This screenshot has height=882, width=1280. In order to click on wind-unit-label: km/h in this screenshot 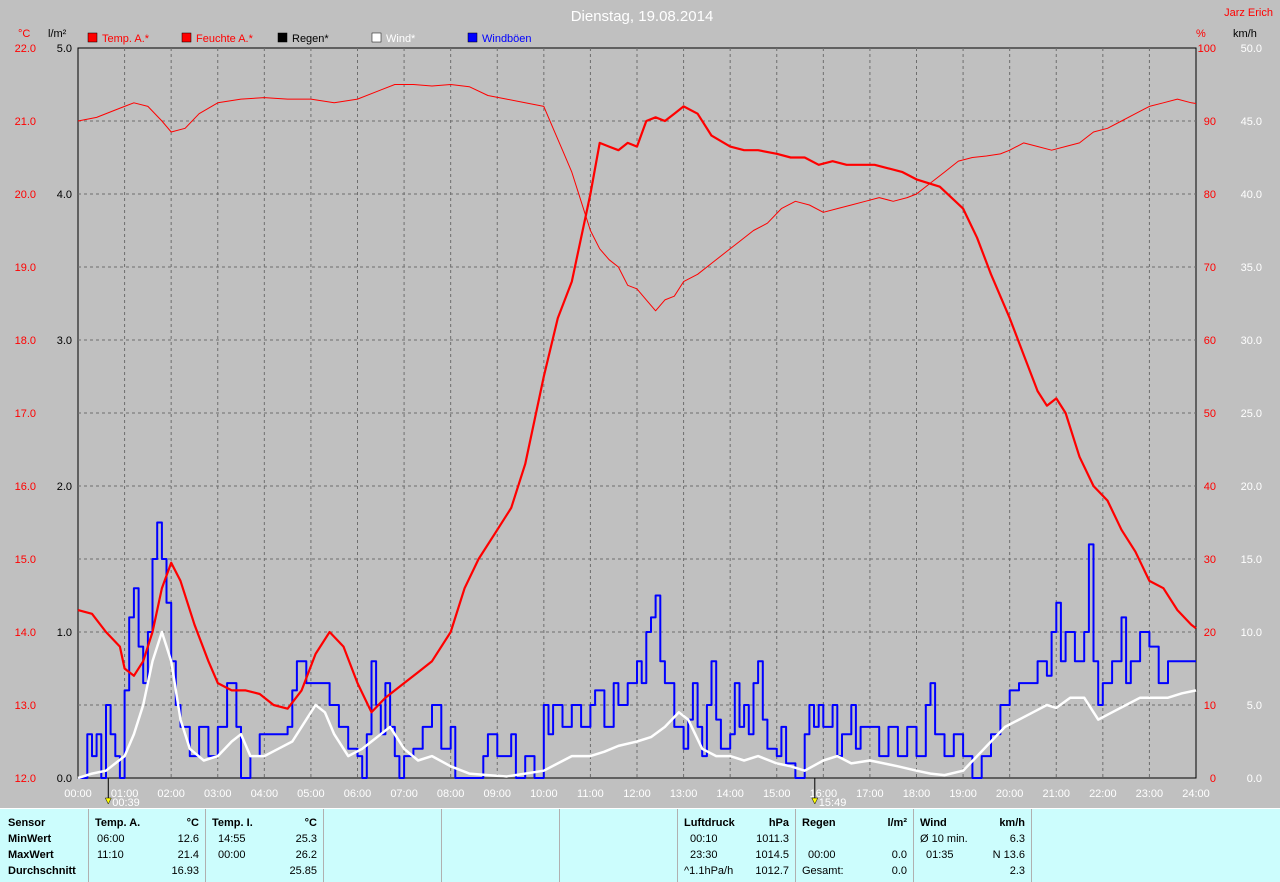, I will do `click(1245, 34)`.